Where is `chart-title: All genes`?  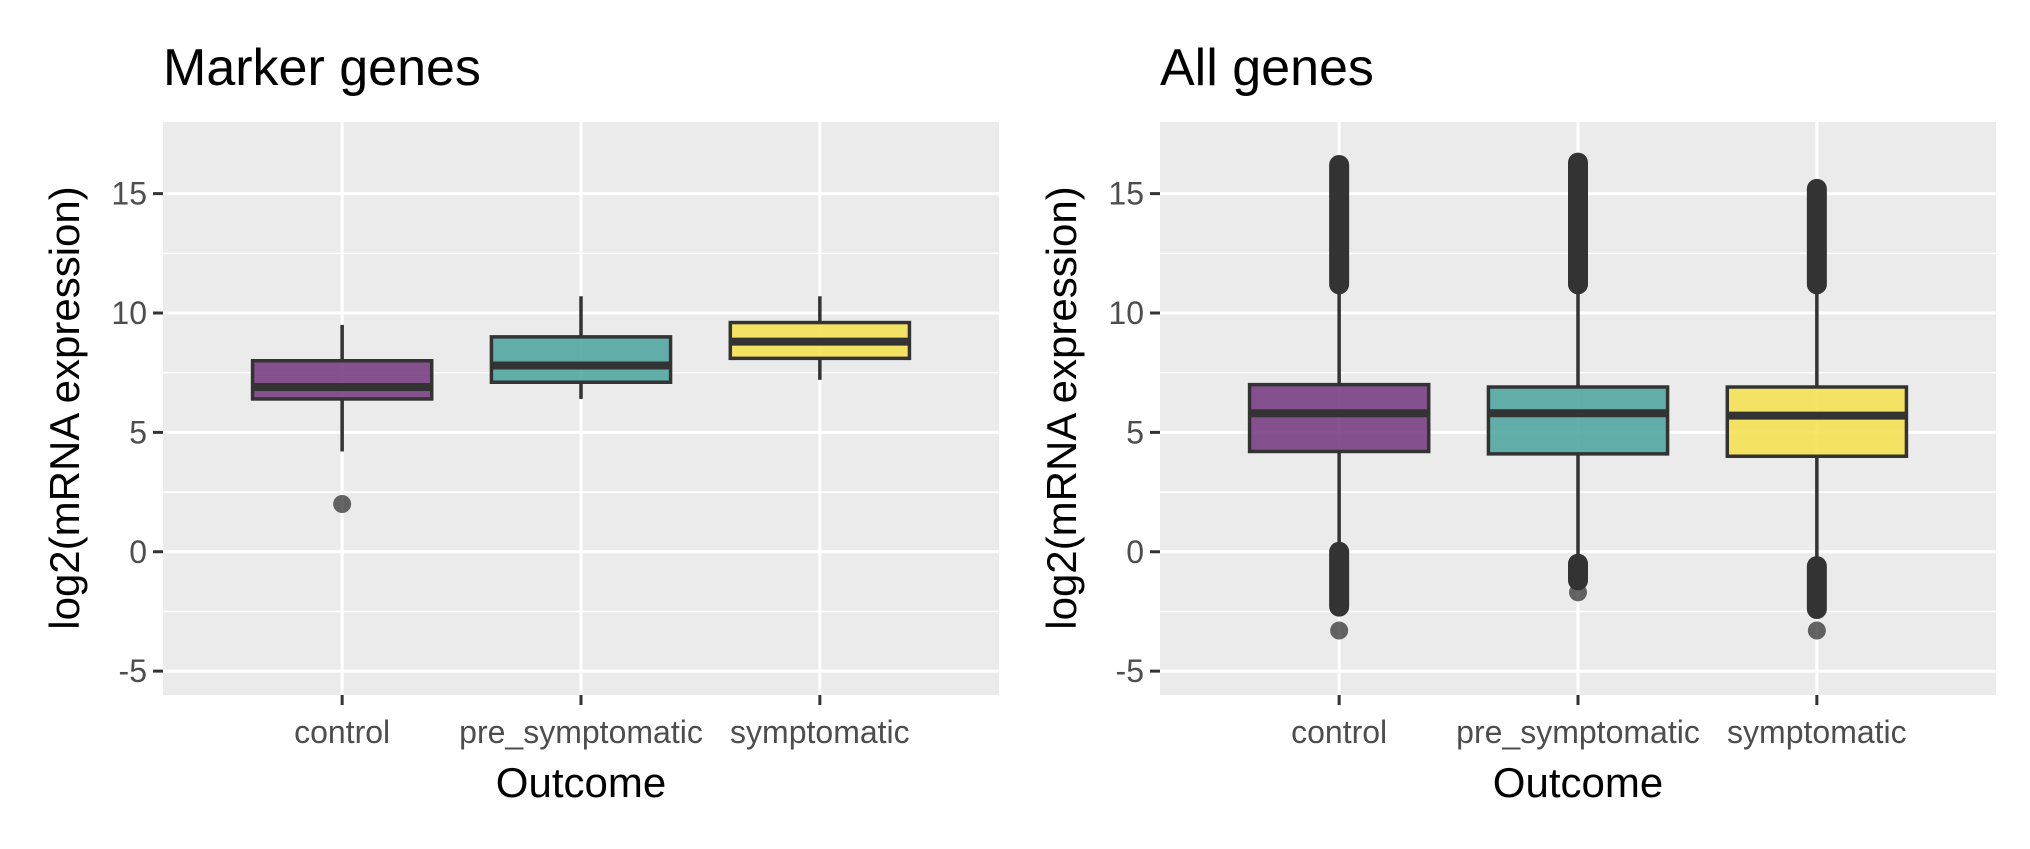 chart-title: All genes is located at coordinates (1267, 68).